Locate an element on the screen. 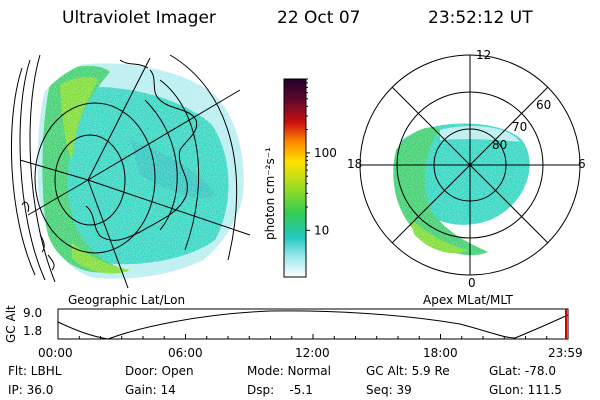 The height and width of the screenshot is (400, 600). mlt-12-label: 12 is located at coordinates (484, 55).